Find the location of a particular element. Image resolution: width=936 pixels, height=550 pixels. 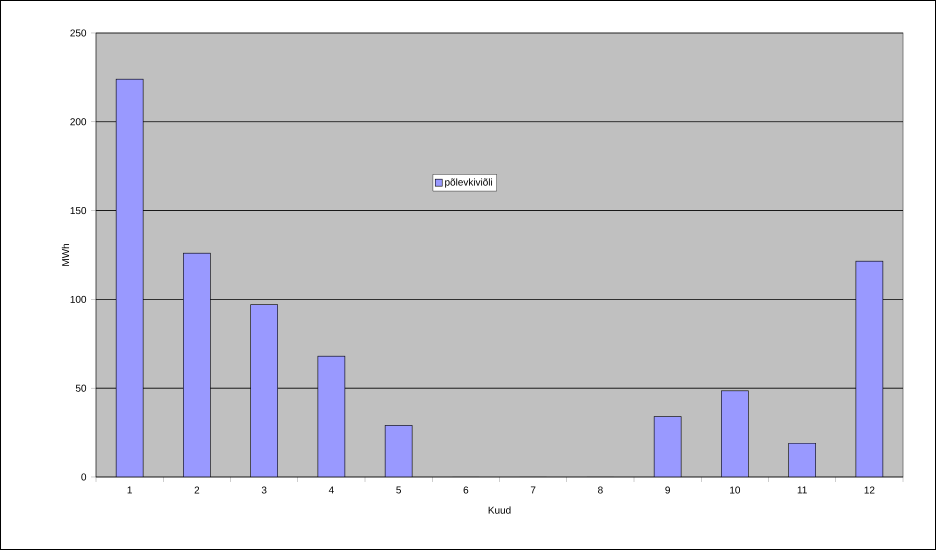

x-tick-label: 2 is located at coordinates (197, 490).